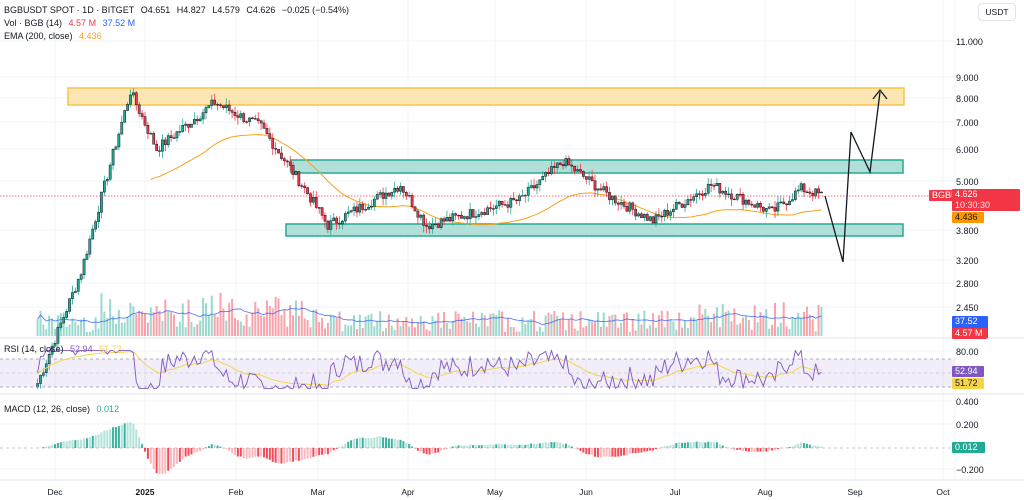 The width and height of the screenshot is (1024, 500). I want to click on resistance-zone, so click(486, 96).